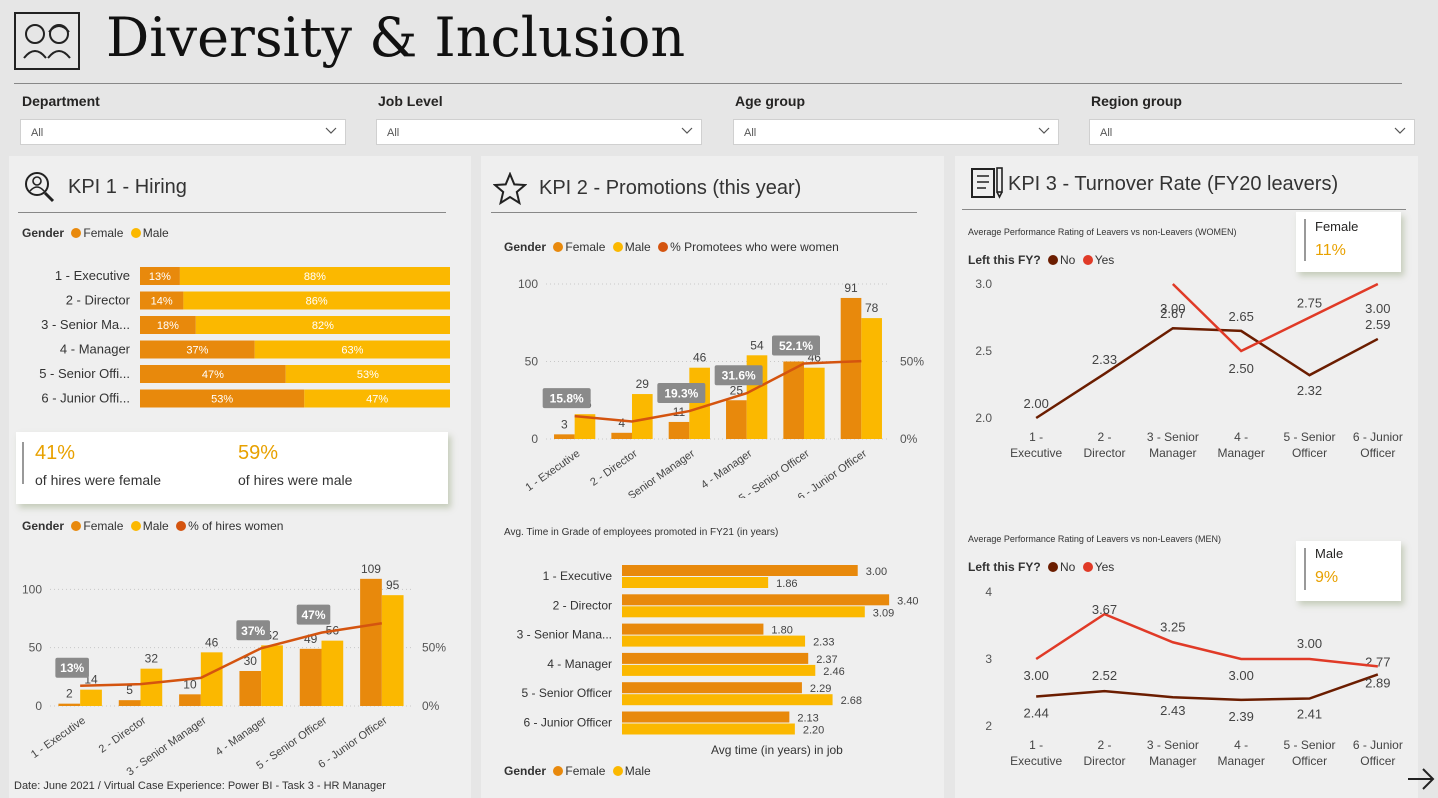 The width and height of the screenshot is (1438, 798). What do you see at coordinates (323, 326) in the screenshot?
I see `male-bar-label: 82%` at bounding box center [323, 326].